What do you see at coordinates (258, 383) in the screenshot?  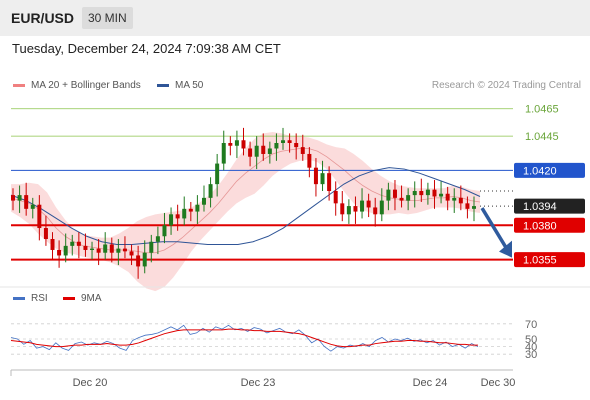 I see `x-tick-label-Dec-23: Dec 23` at bounding box center [258, 383].